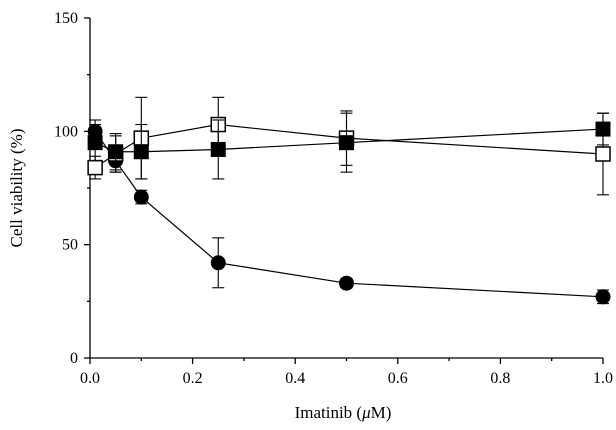 Image resolution: width=616 pixels, height=430 pixels. I want to click on y-axis-label: Cell viability (%), so click(16, 188).